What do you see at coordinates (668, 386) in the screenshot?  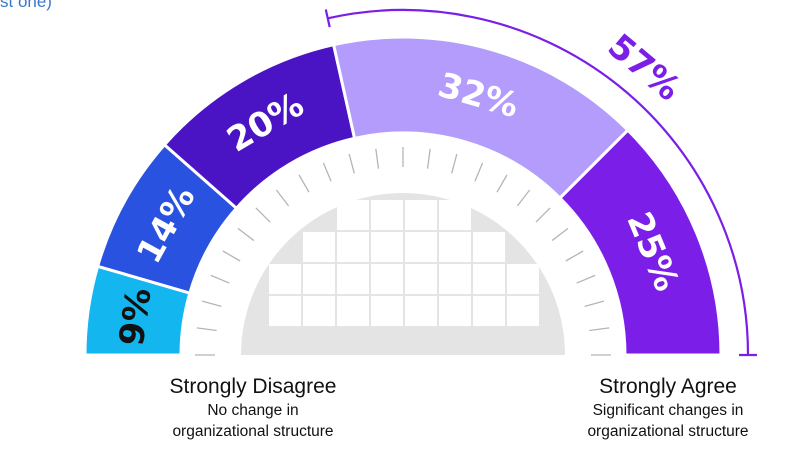 I see `right-endpoint-title: Strongly Agree` at bounding box center [668, 386].